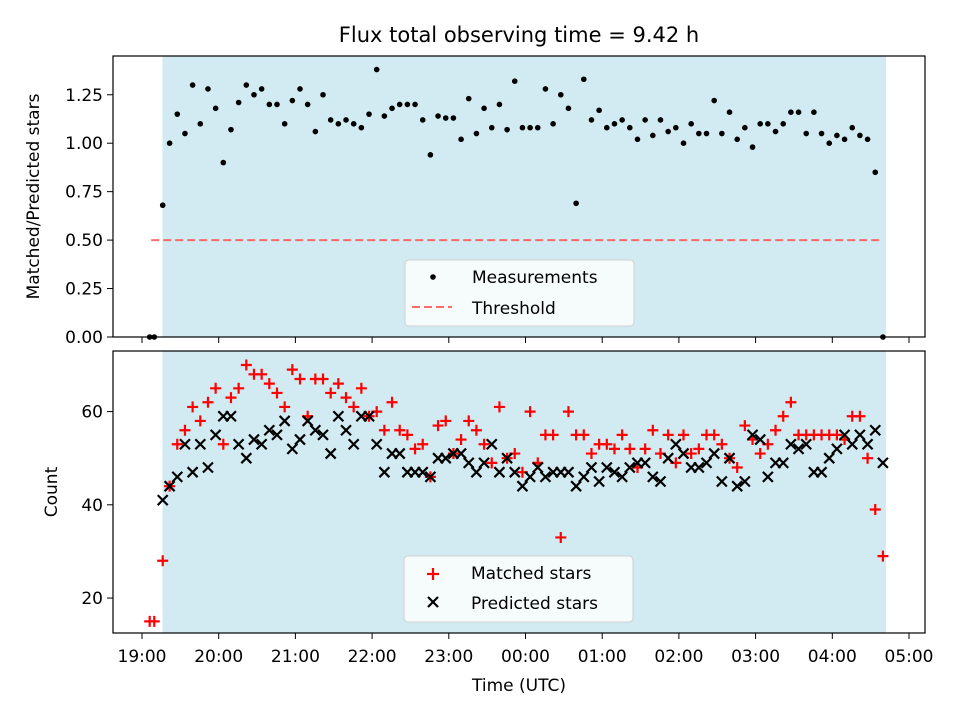 Image resolution: width=960 pixels, height=720 pixels. I want to click on legend-measurements-label: Measurements, so click(535, 278).